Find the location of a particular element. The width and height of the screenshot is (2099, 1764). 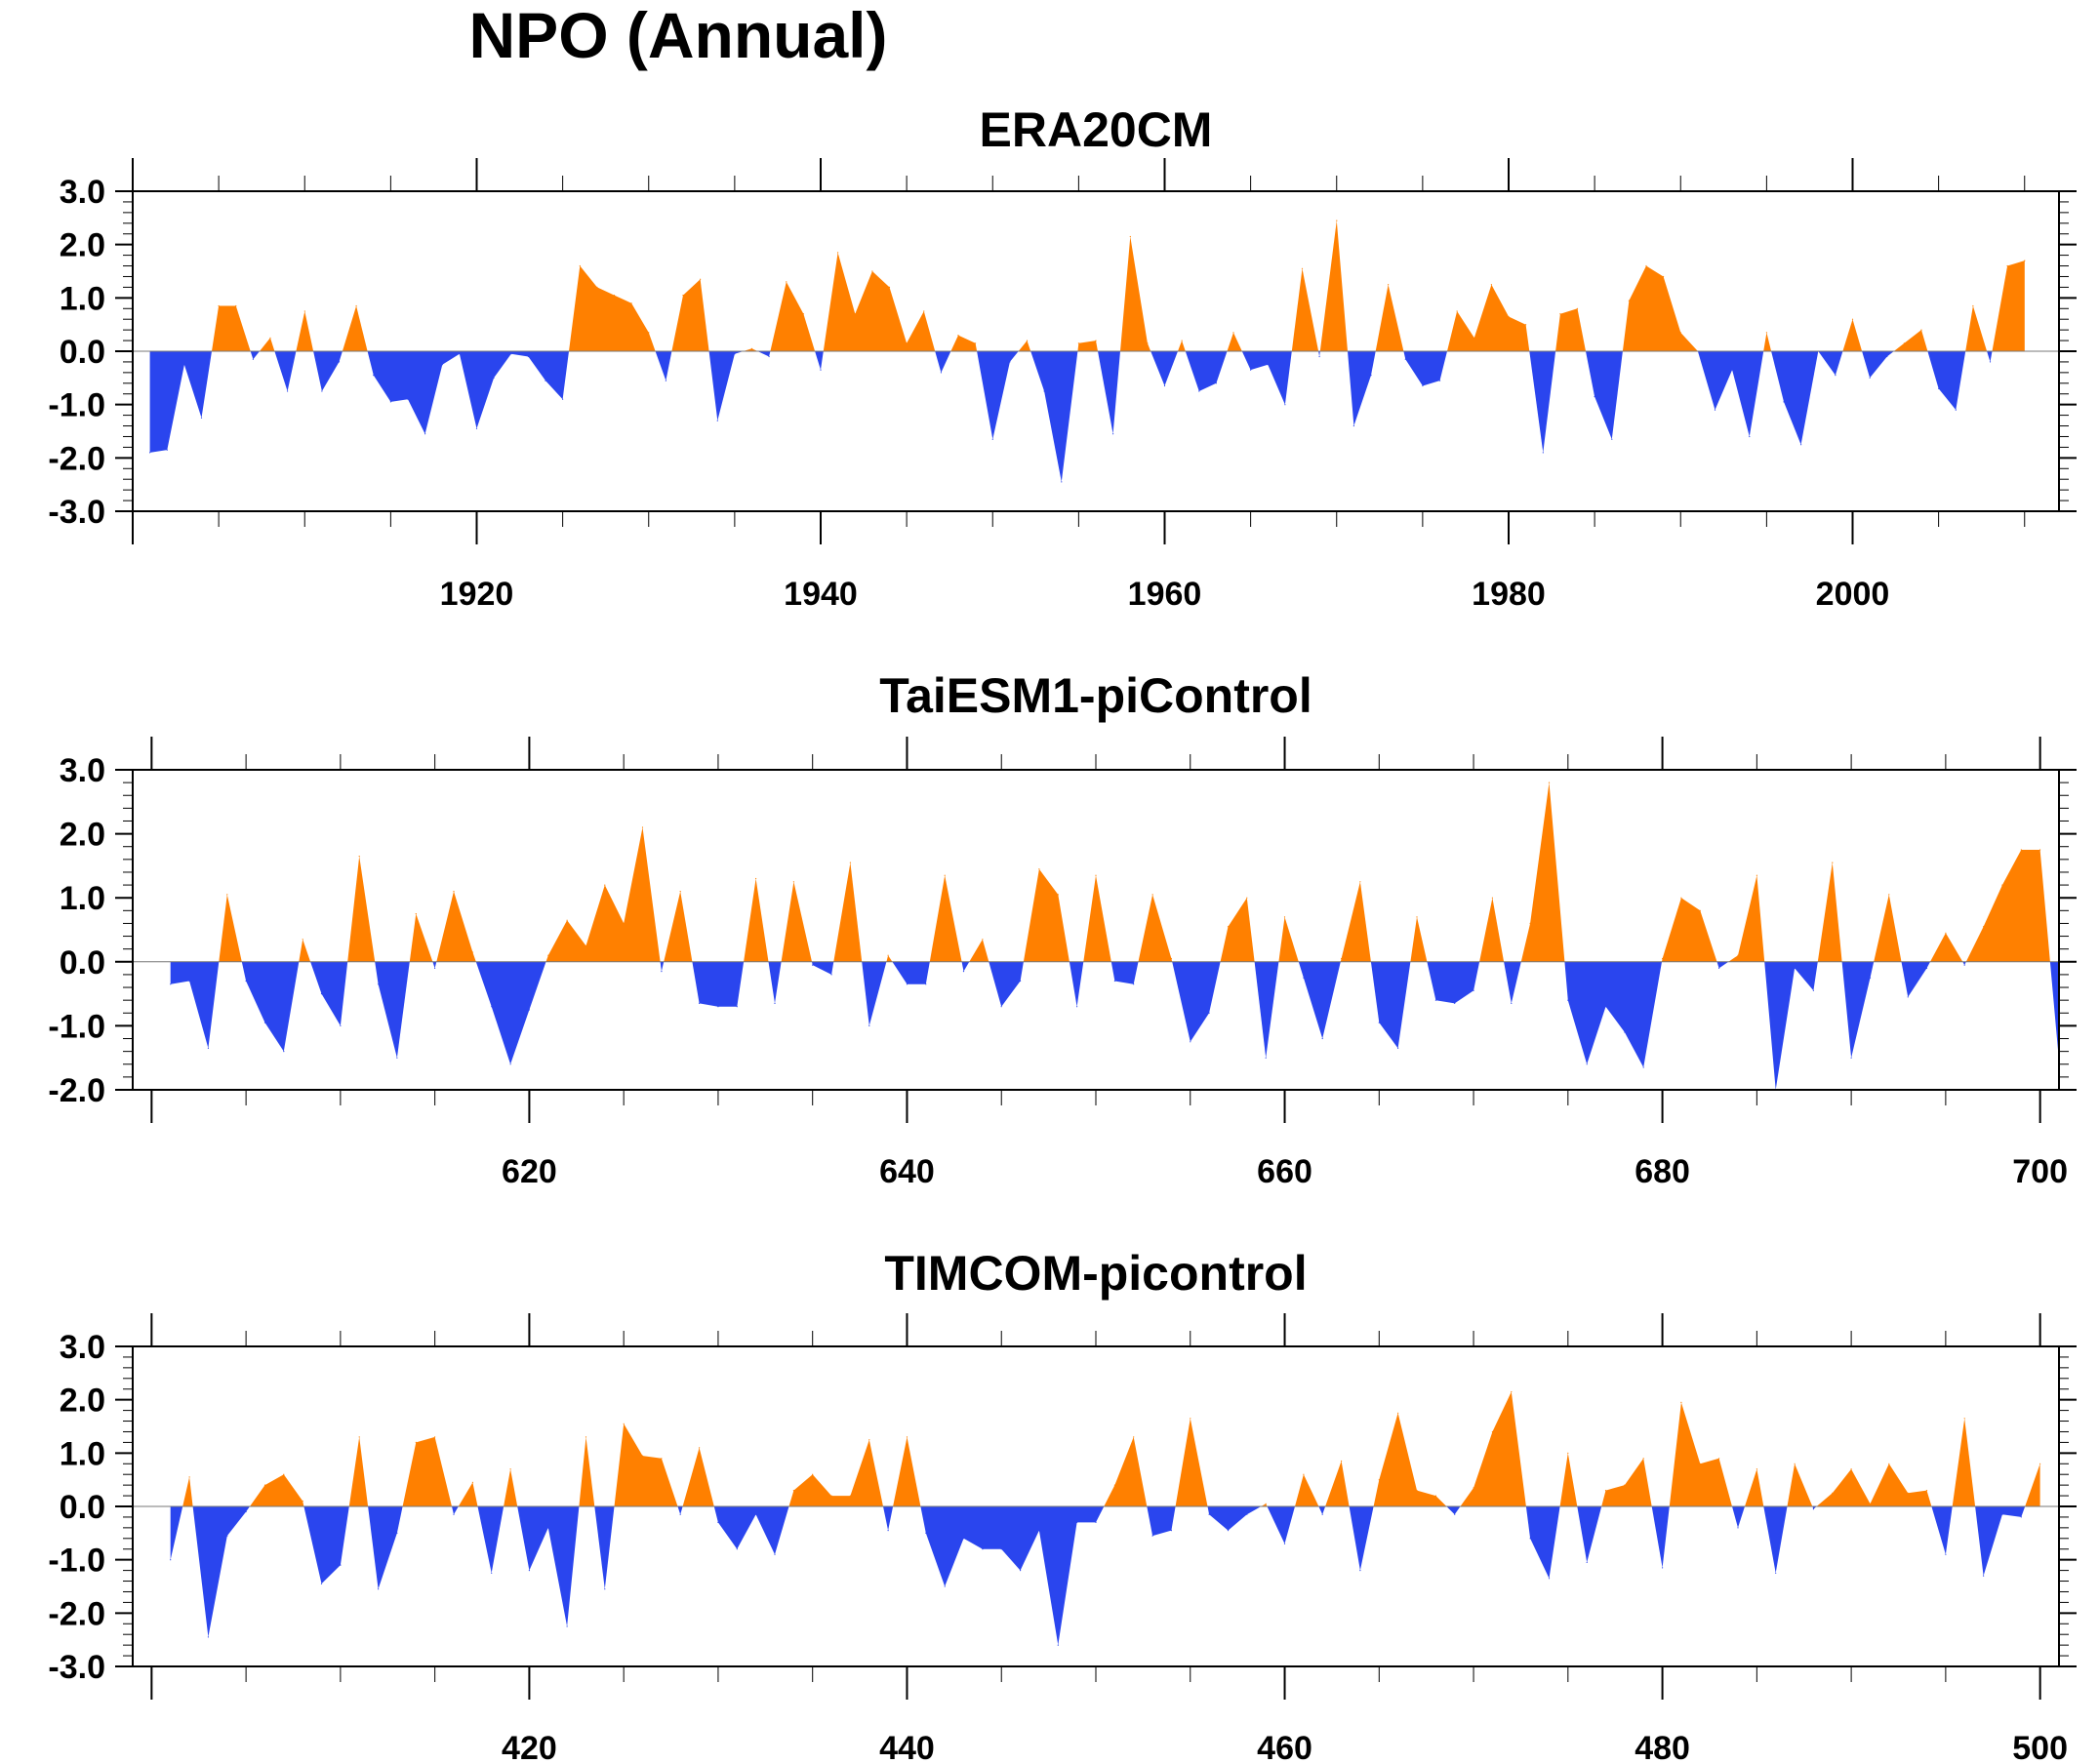

y-tick-label: 0.0 is located at coordinates (82, 353).